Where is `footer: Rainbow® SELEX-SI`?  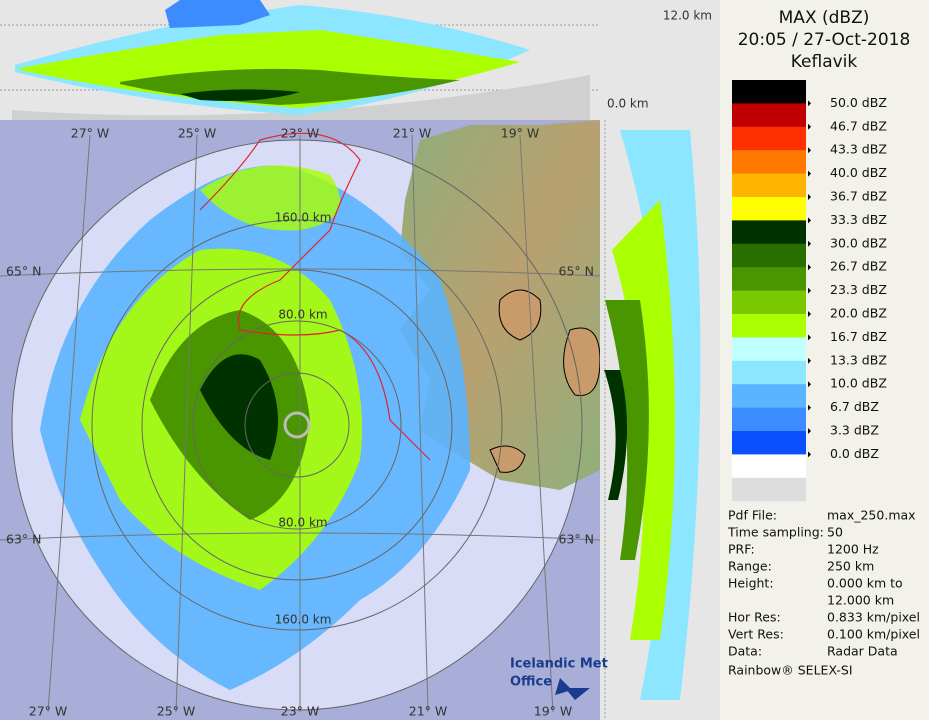
footer: Rainbow® SELEX-SI is located at coordinates (790, 670).